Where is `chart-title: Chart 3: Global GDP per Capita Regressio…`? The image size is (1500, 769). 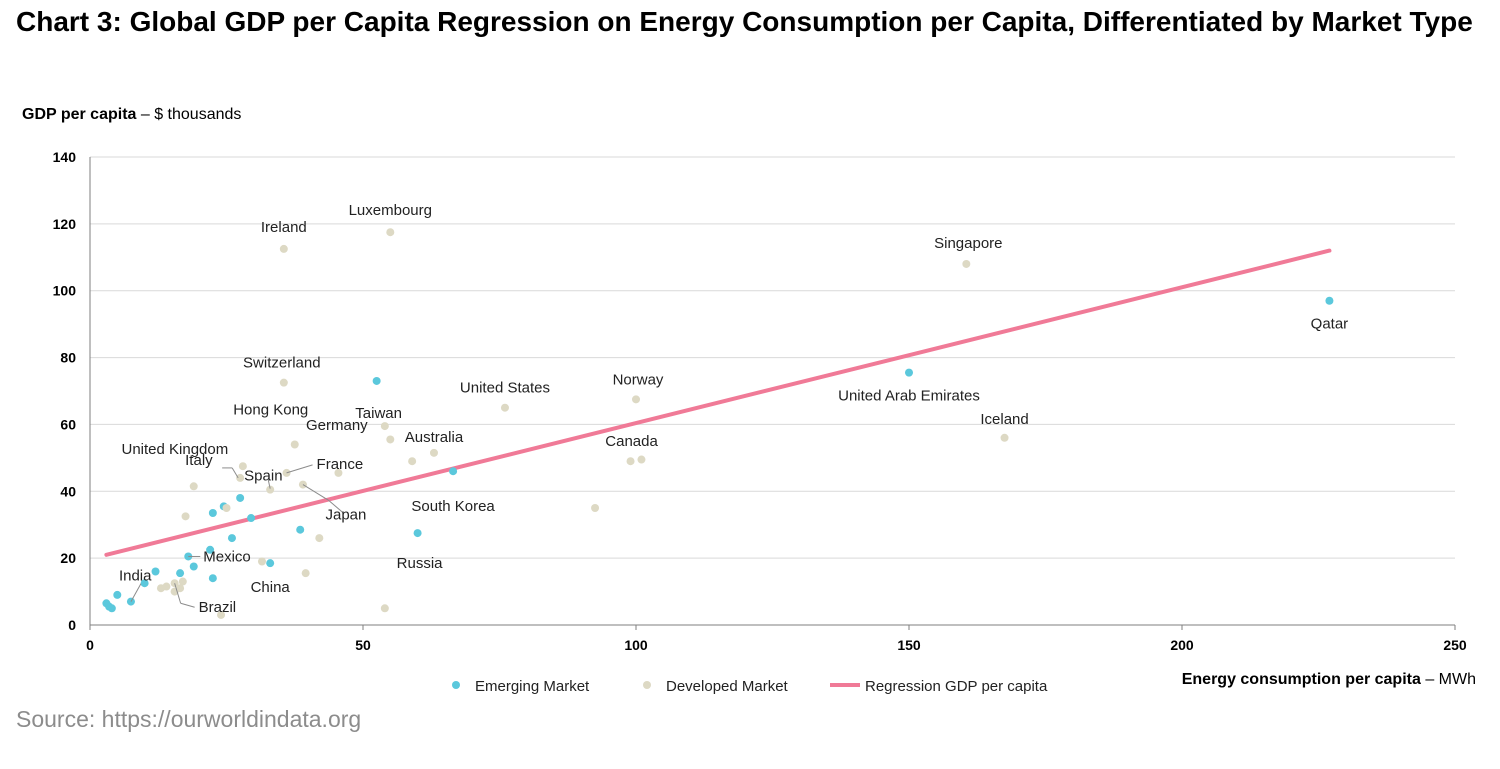
chart-title: Chart 3: Global GDP per Capita Regressio… is located at coordinates (744, 21).